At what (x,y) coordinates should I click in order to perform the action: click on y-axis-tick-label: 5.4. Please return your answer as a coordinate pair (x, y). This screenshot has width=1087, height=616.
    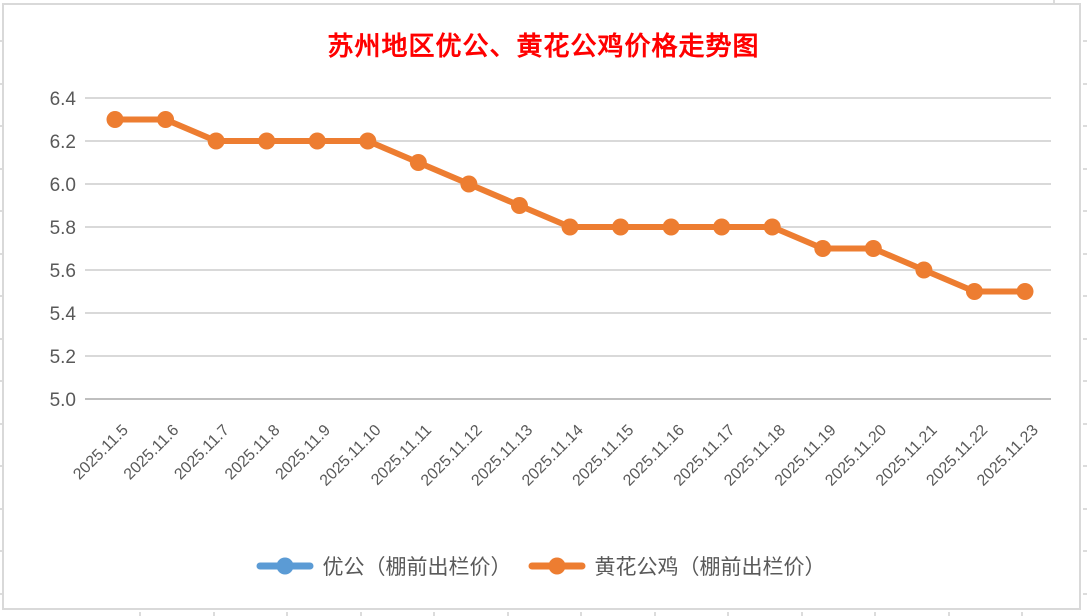
    Looking at the image, I should click on (63, 314).